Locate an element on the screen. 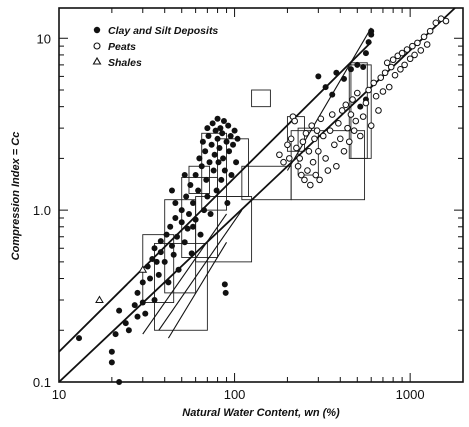 This screenshot has height=427, width=469. y-tick-label-2: 10 is located at coordinates (44, 38).